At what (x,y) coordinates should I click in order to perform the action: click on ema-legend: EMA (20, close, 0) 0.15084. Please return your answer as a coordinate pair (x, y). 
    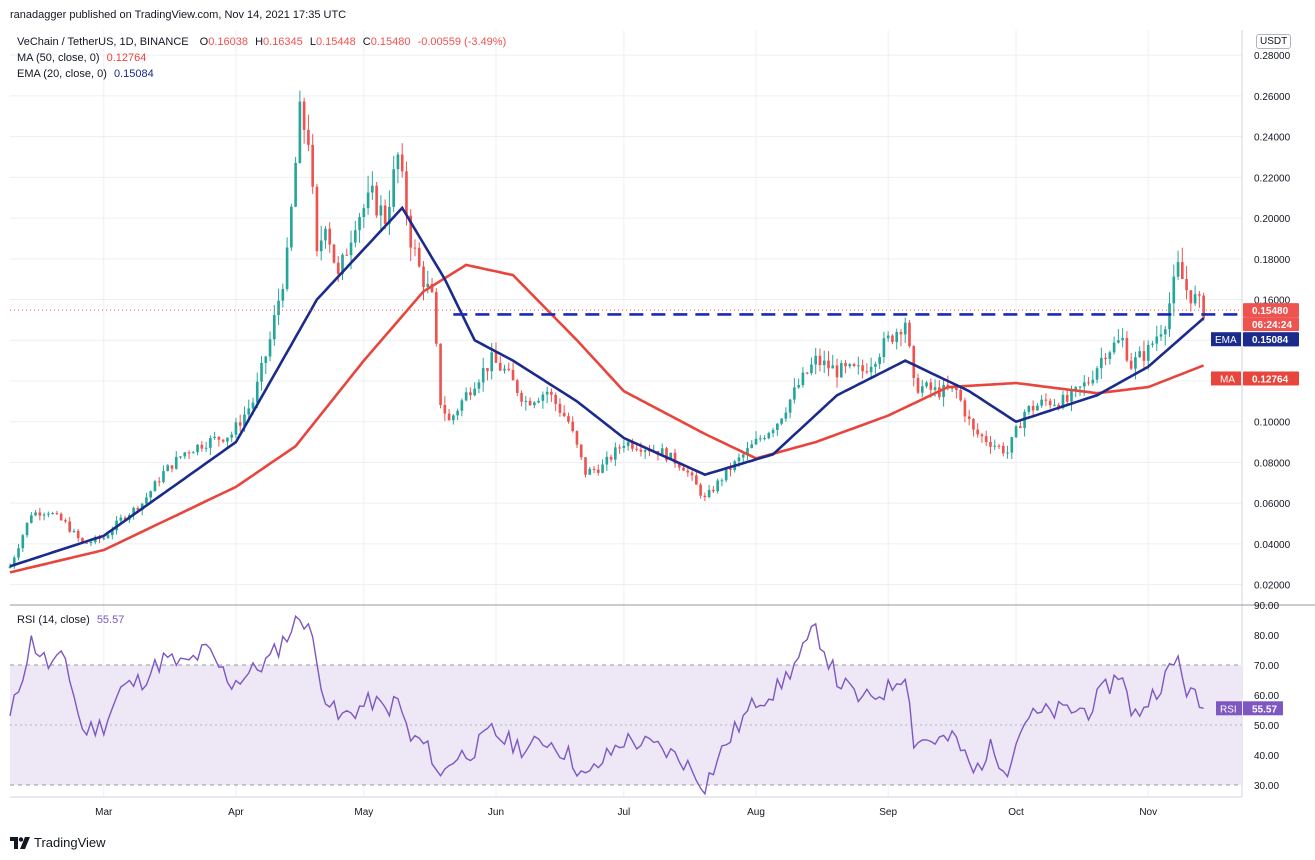
    Looking at the image, I should click on (85, 74).